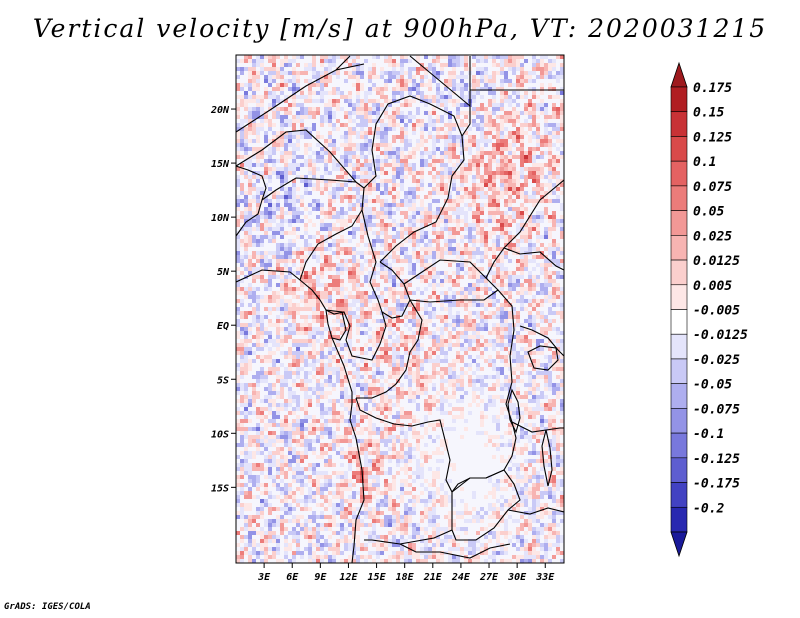 The image size is (800, 618). What do you see at coordinates (220, 110) in the screenshot?
I see `lat-tick-label: 20N` at bounding box center [220, 110].